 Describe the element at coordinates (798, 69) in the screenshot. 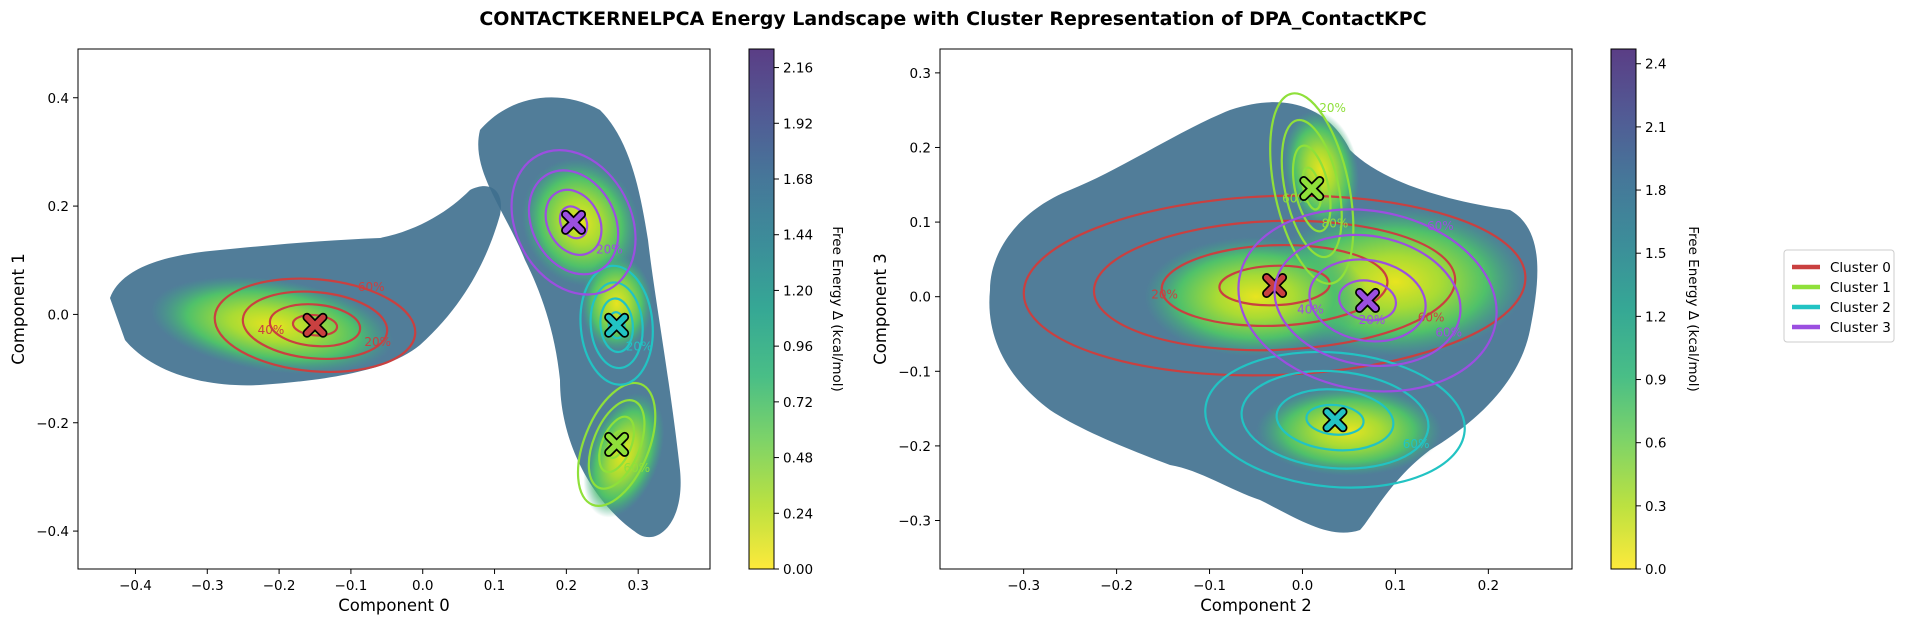

I see `colorbar-tick-label: 2.16` at that location.